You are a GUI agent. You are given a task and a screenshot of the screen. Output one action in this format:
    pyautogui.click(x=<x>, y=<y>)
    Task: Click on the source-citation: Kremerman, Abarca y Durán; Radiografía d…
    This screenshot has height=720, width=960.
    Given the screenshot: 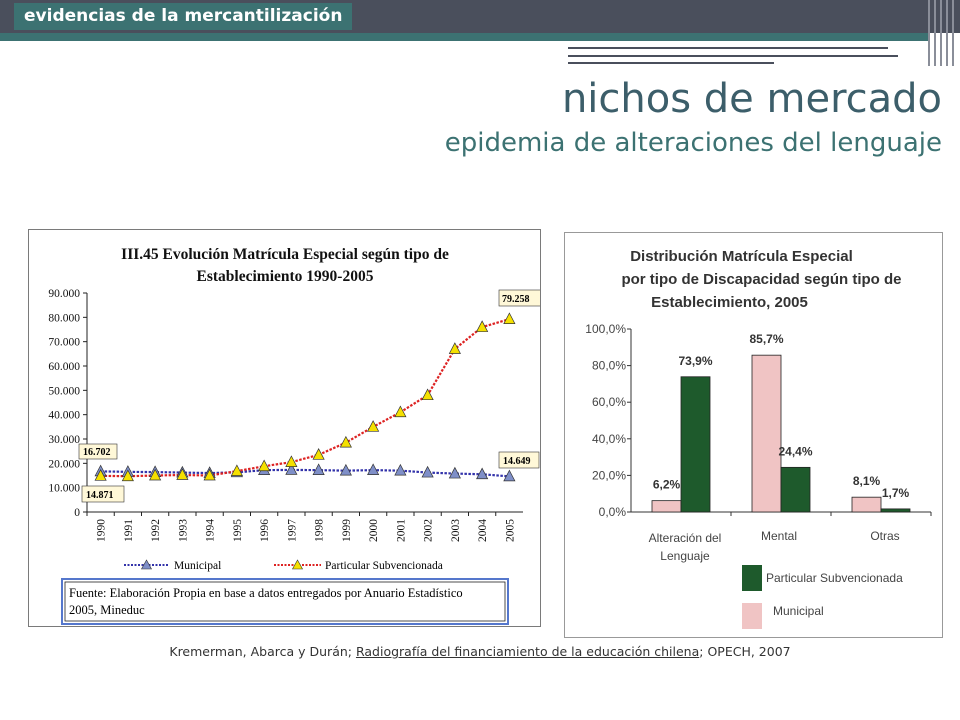 What is the action you would take?
    pyautogui.click(x=480, y=651)
    